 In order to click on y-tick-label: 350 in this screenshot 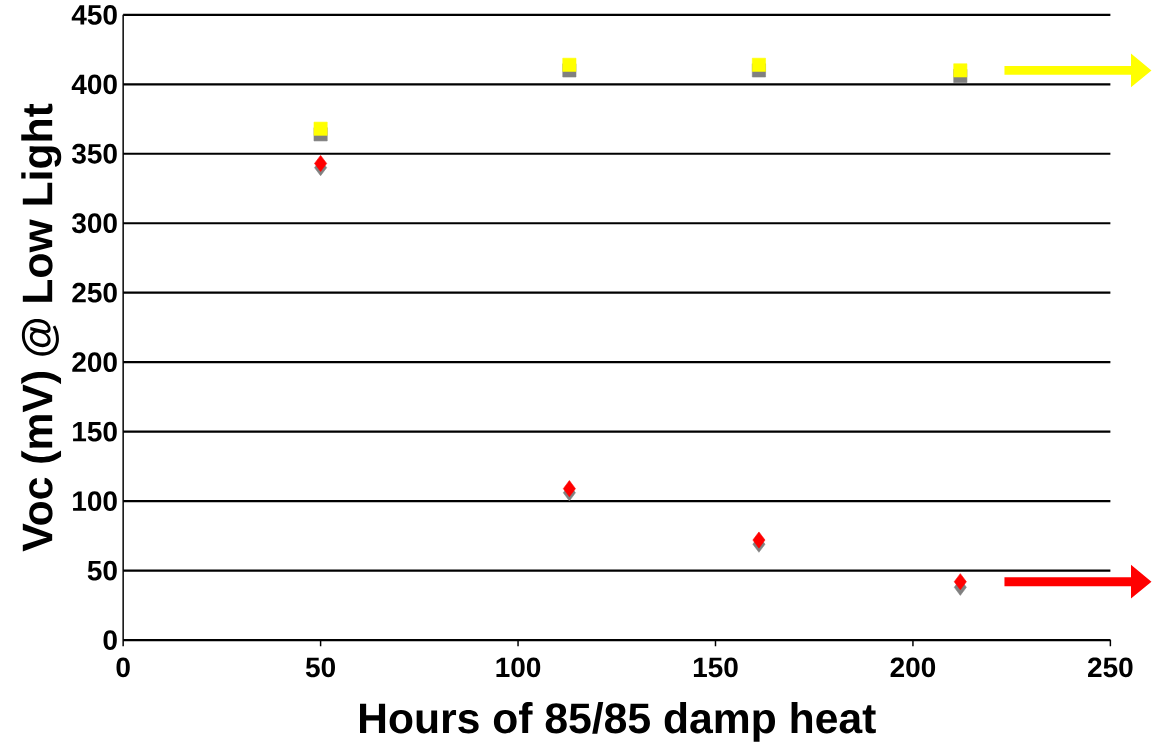, I will do `click(94, 153)`.